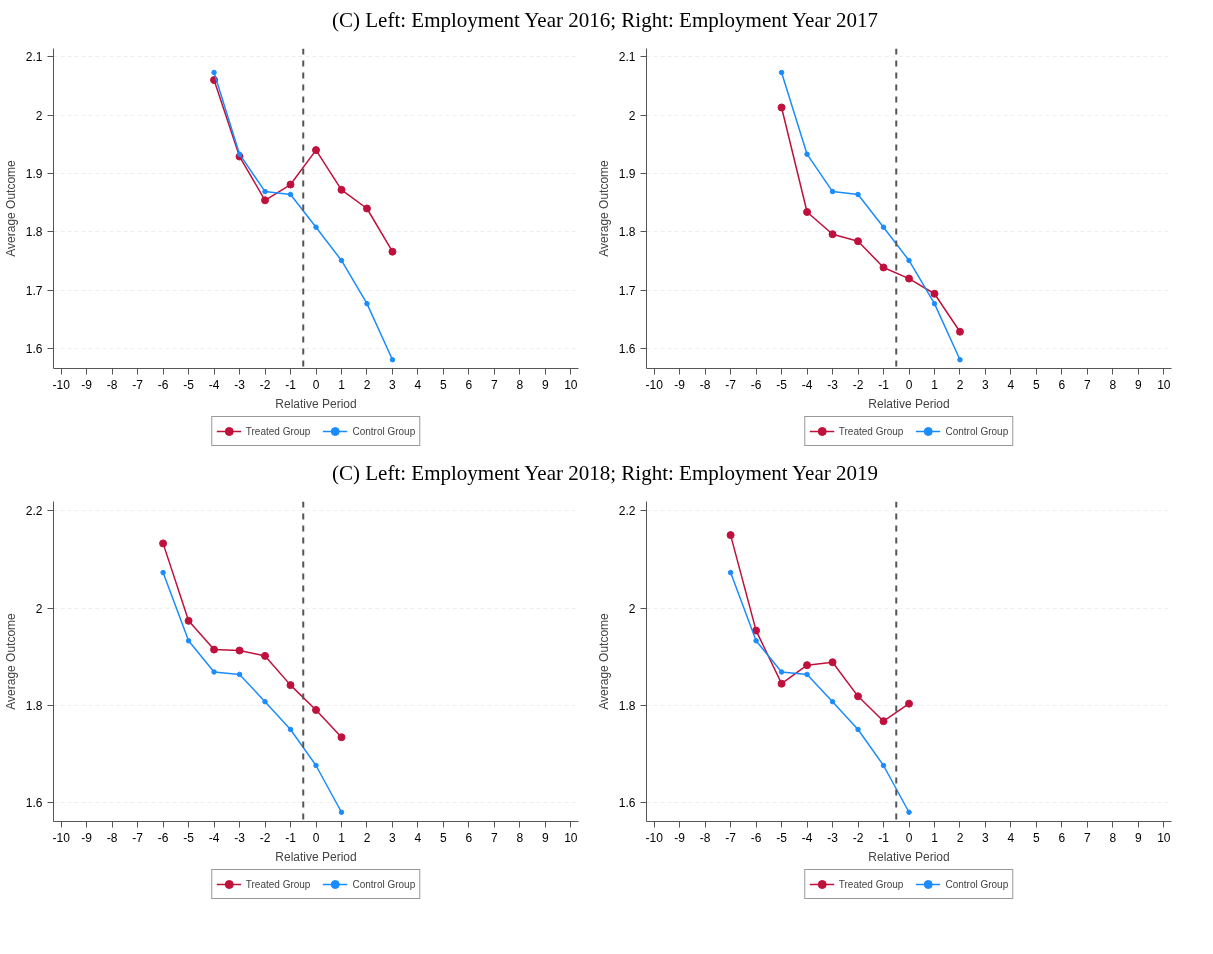  What do you see at coordinates (34, 173) in the screenshot?
I see `y-tick-label: 1.9` at bounding box center [34, 173].